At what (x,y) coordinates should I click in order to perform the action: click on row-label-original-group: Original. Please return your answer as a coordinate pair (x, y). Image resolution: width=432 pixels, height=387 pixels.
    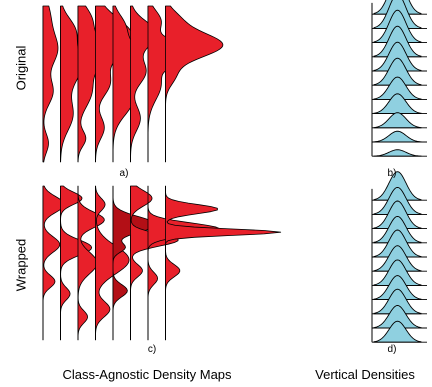
    Looking at the image, I should click on (20, 67).